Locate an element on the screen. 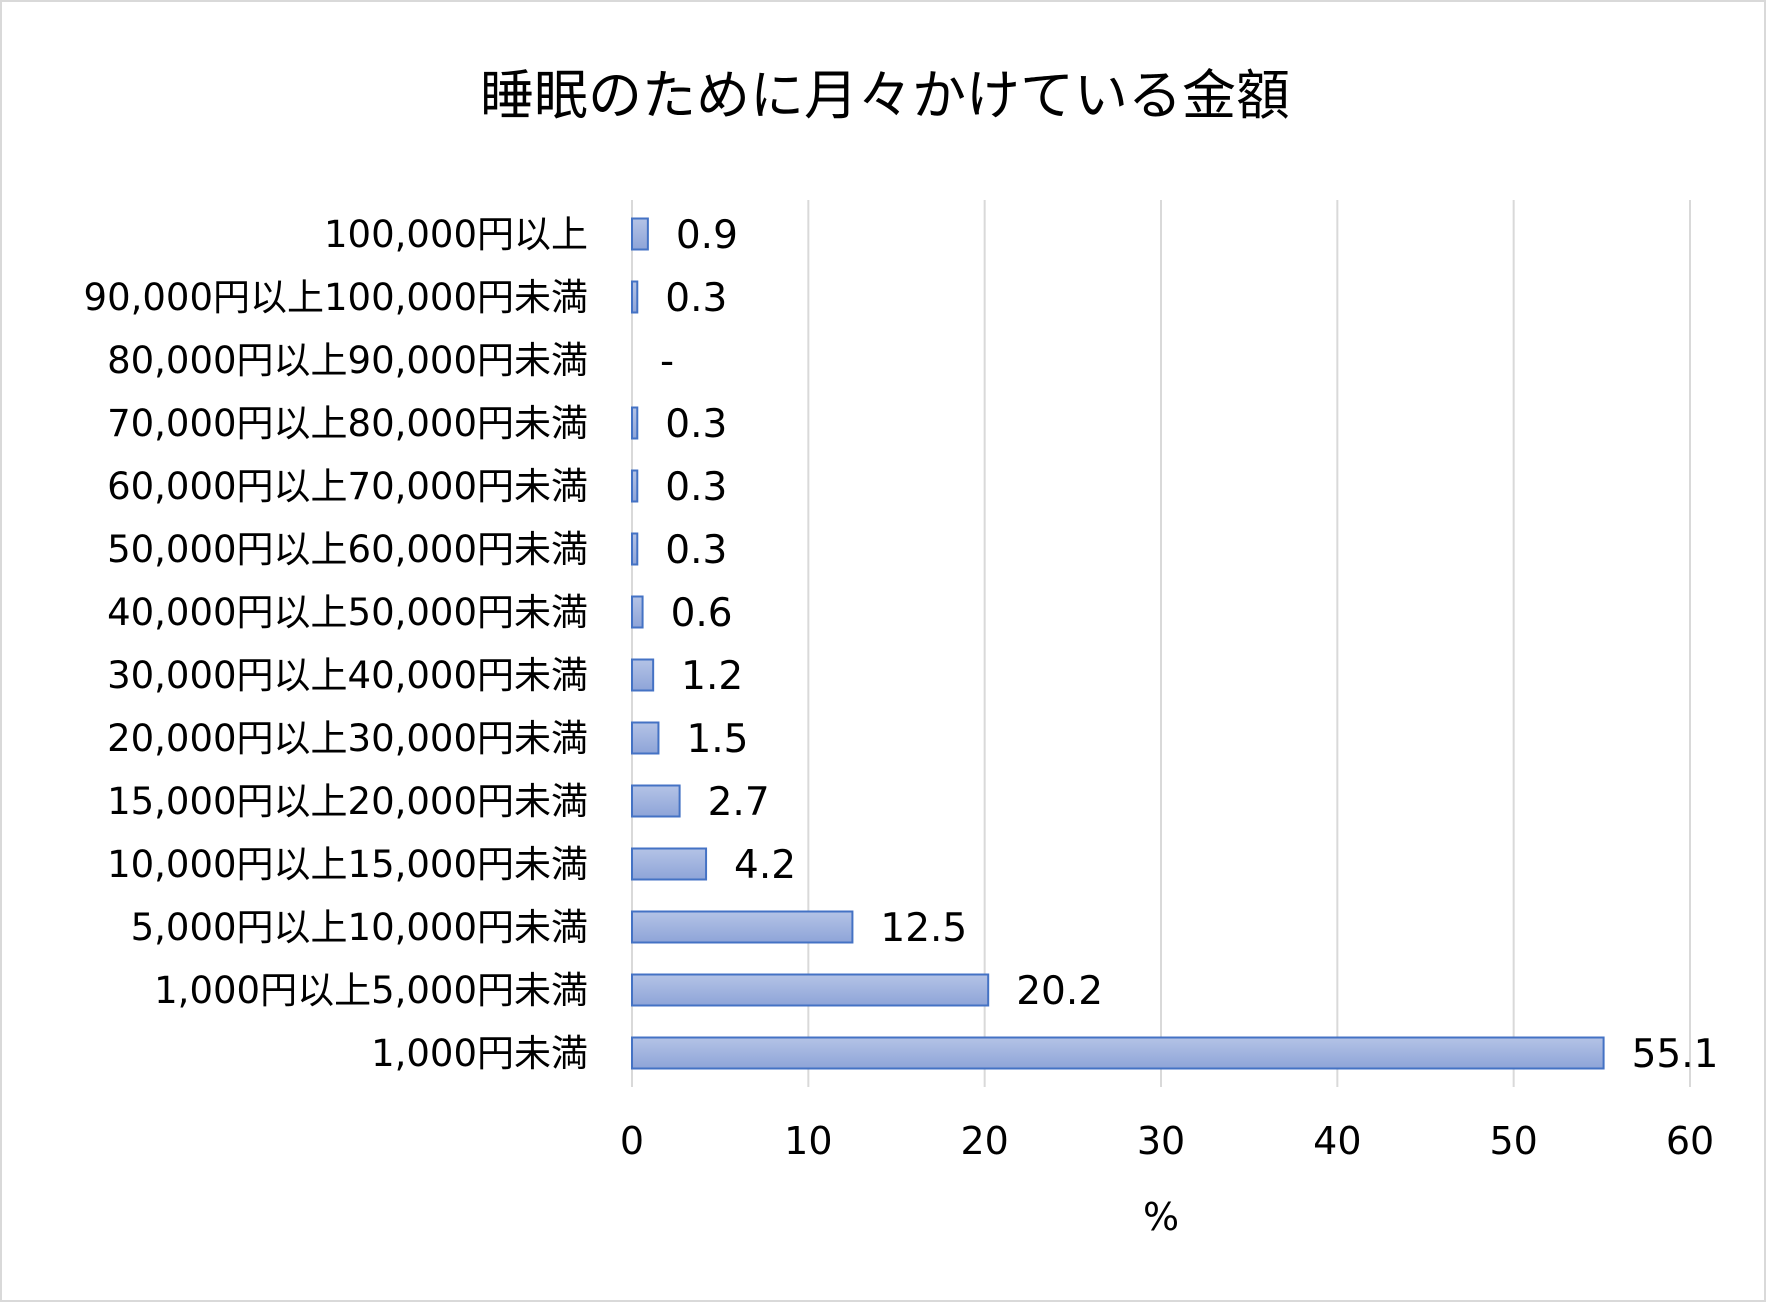 The height and width of the screenshot is (1304, 1766). chart-title: 睡眠のために月々かけている金額 is located at coordinates (885, 95).